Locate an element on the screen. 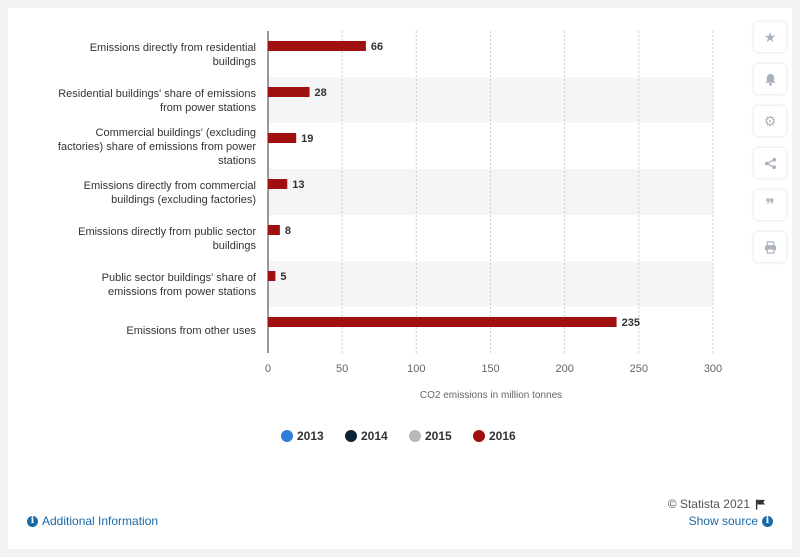 The image size is (800, 557). data-label: 19 is located at coordinates (307, 139).